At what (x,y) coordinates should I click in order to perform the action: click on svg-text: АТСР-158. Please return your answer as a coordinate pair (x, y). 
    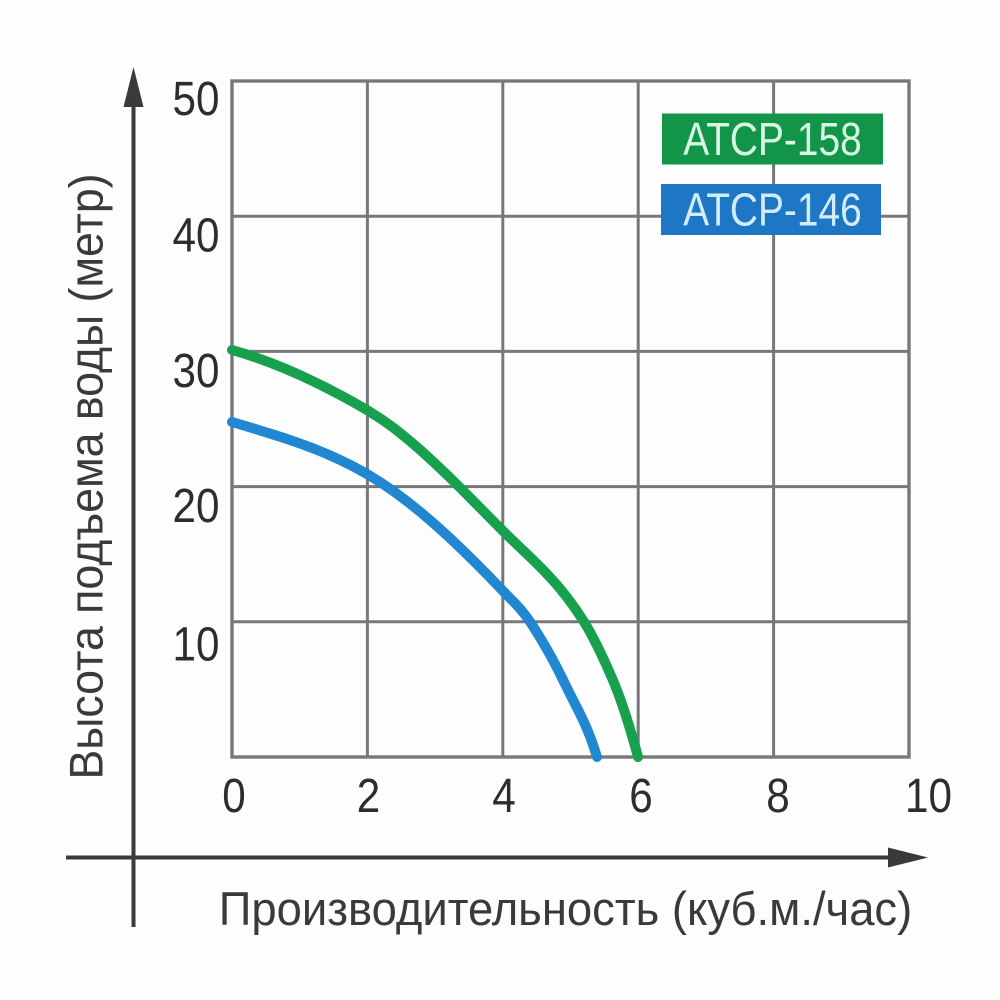
    Looking at the image, I should click on (772, 140).